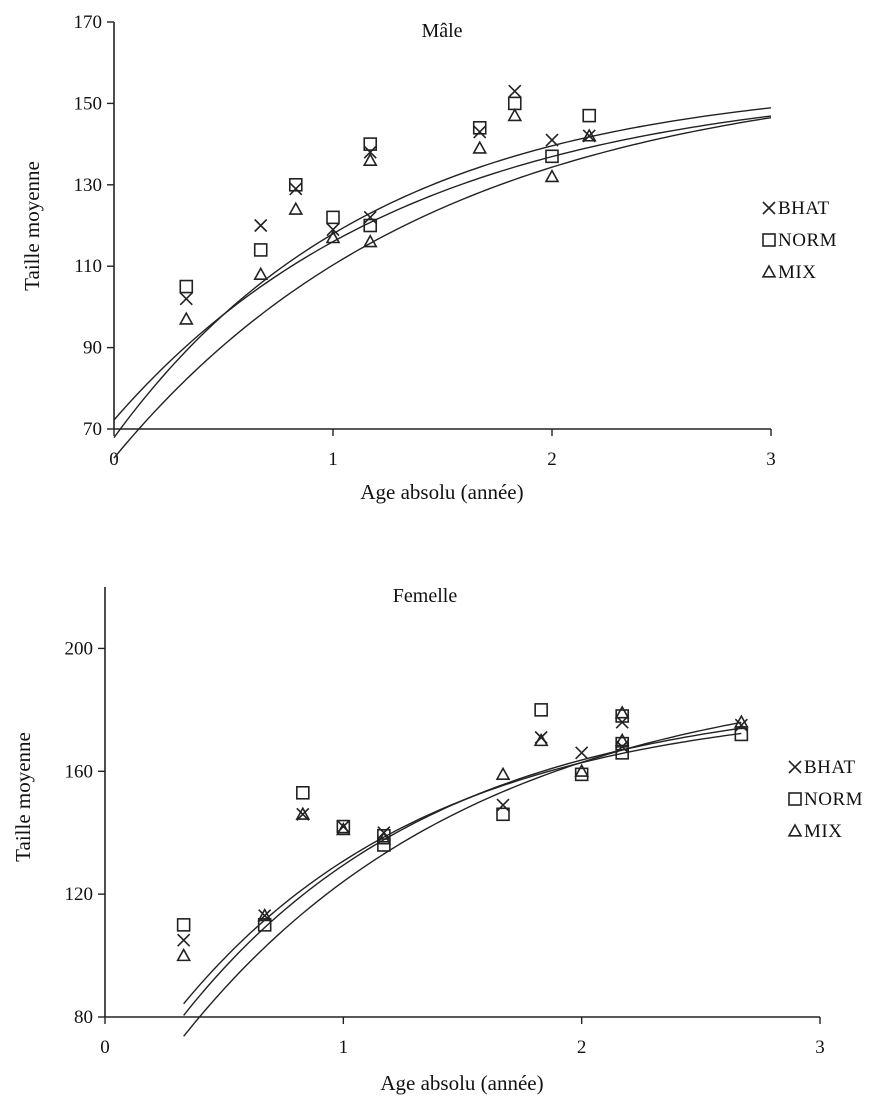 The height and width of the screenshot is (1097, 878). What do you see at coordinates (94, 226) in the screenshot?
I see `male-y-ticks: 70 90 110 130 150 170` at bounding box center [94, 226].